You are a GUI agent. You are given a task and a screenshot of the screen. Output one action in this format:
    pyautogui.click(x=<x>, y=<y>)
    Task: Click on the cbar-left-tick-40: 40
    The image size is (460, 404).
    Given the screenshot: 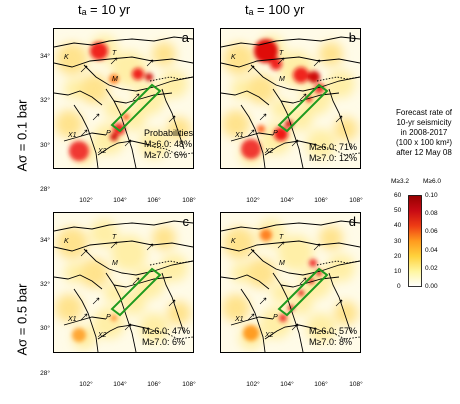 What is the action you would take?
    pyautogui.click(x=398, y=225)
    